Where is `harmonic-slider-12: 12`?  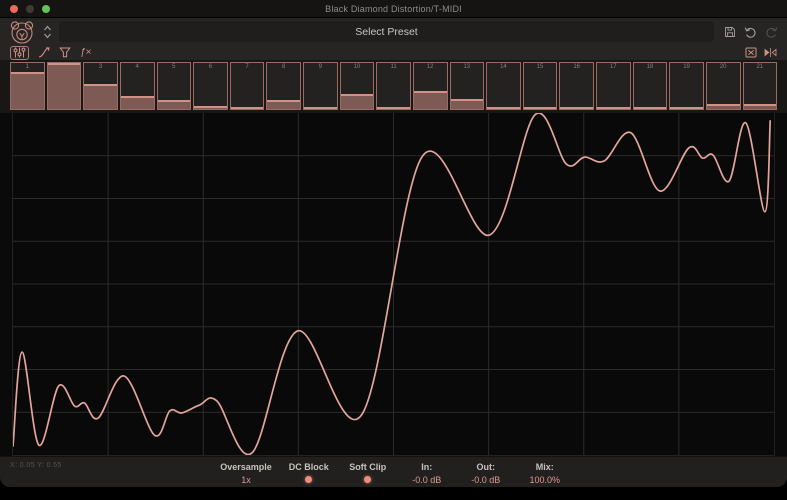 harmonic-slider-12: 12 is located at coordinates (430, 86).